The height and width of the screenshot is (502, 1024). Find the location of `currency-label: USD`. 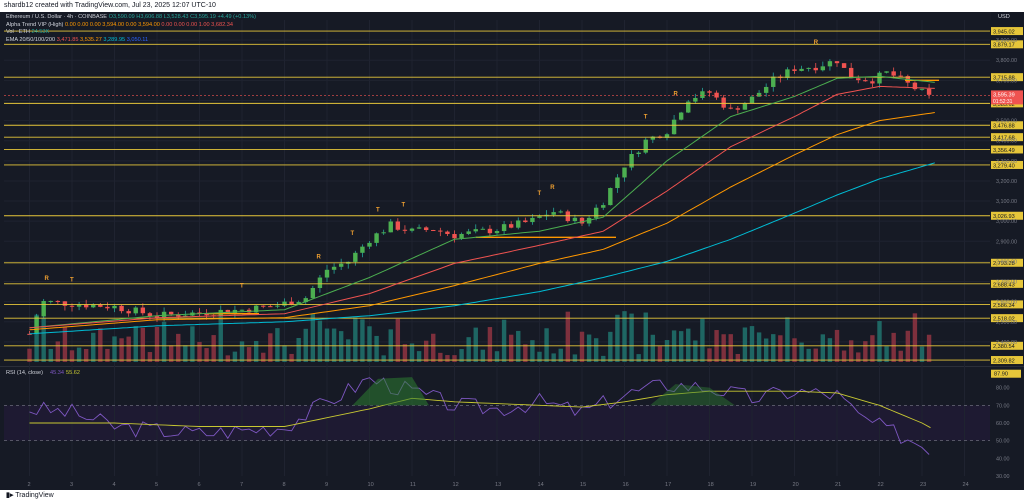

currency-label: USD is located at coordinates (1004, 17).